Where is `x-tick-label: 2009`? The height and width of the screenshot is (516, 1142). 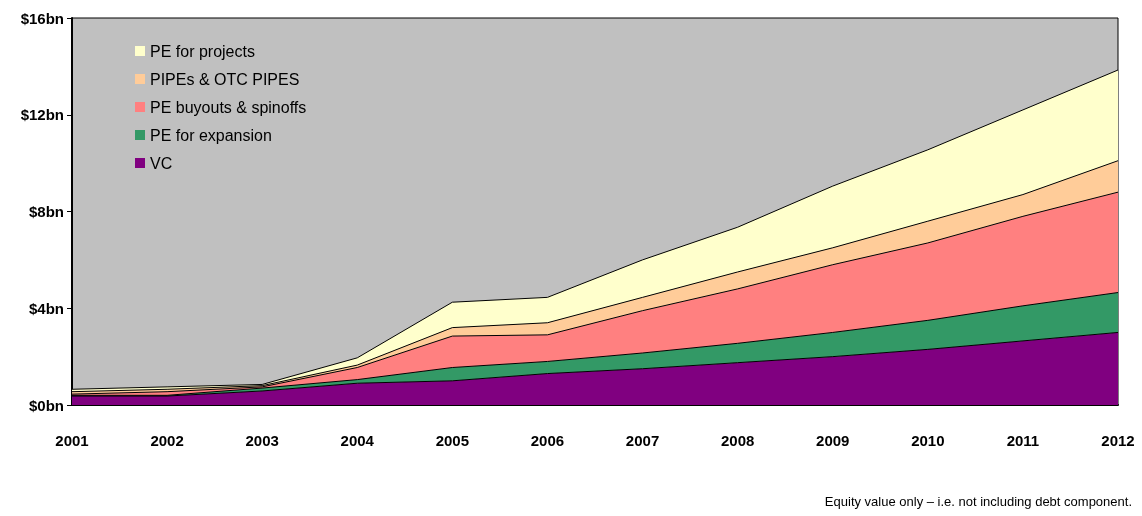 x-tick-label: 2009 is located at coordinates (833, 440).